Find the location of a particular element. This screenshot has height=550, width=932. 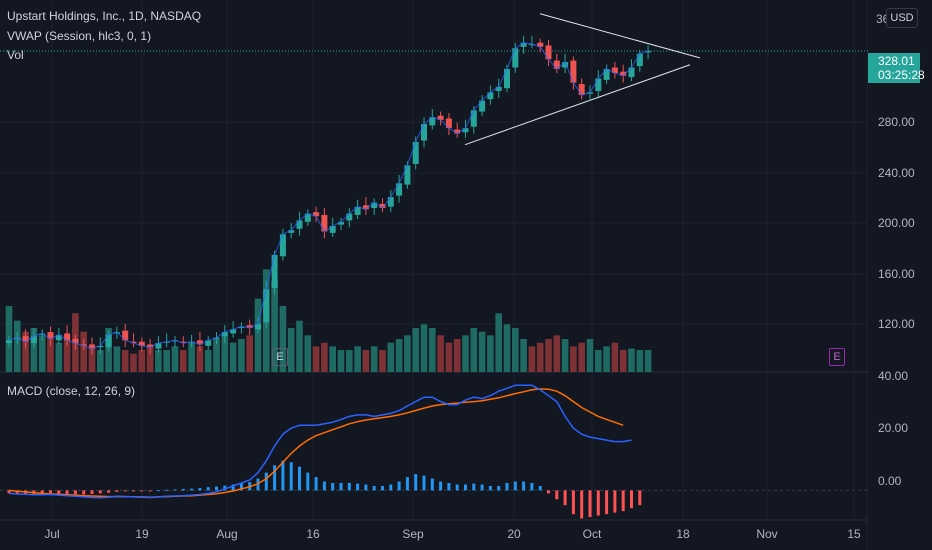

macd-line is located at coordinates (320, 441).